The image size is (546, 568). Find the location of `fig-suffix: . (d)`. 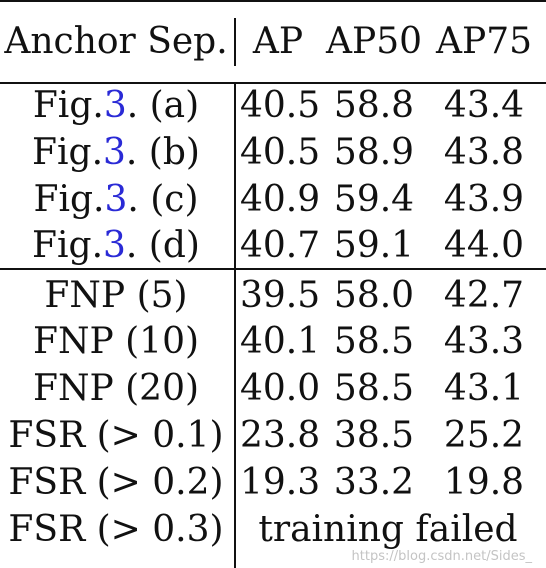

fig-suffix: . (d) is located at coordinates (162, 245).